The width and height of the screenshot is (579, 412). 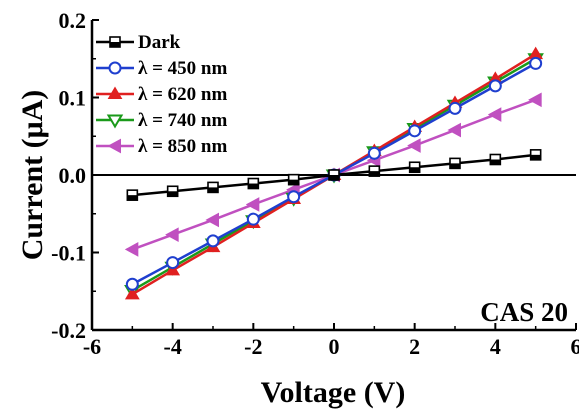 I want to click on x-tick-label: 4, so click(x=495, y=346).